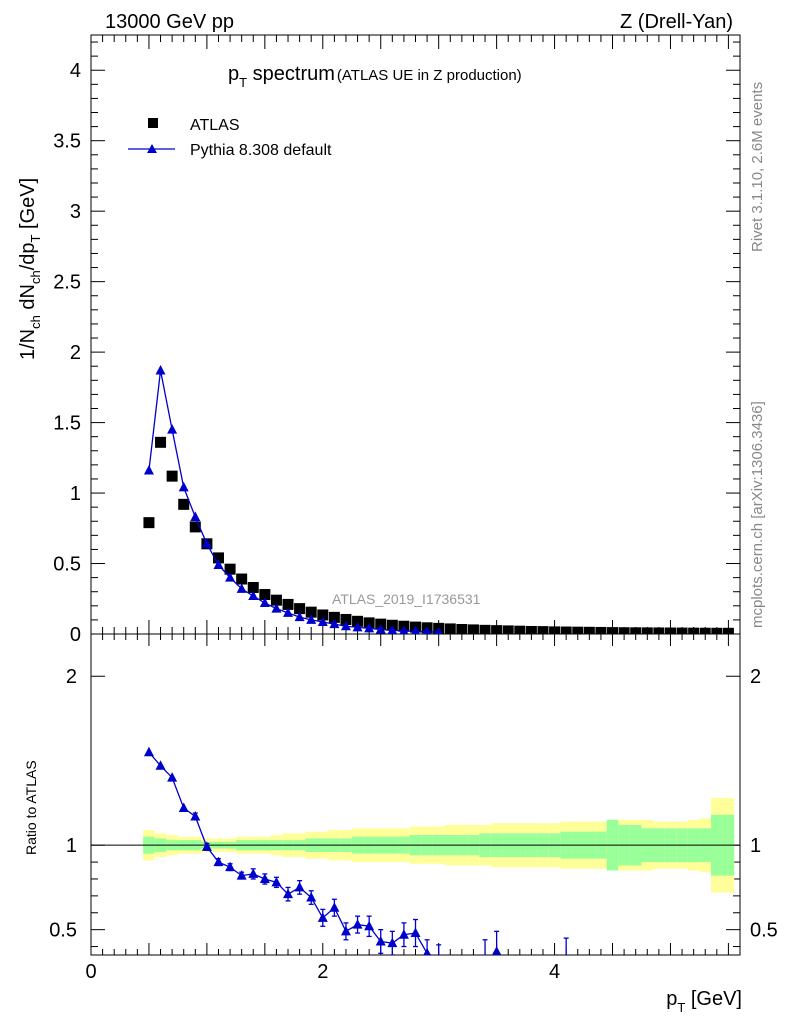 The image size is (786, 1024). I want to click on ratio-ytick-label-right: 1, so click(755, 846).